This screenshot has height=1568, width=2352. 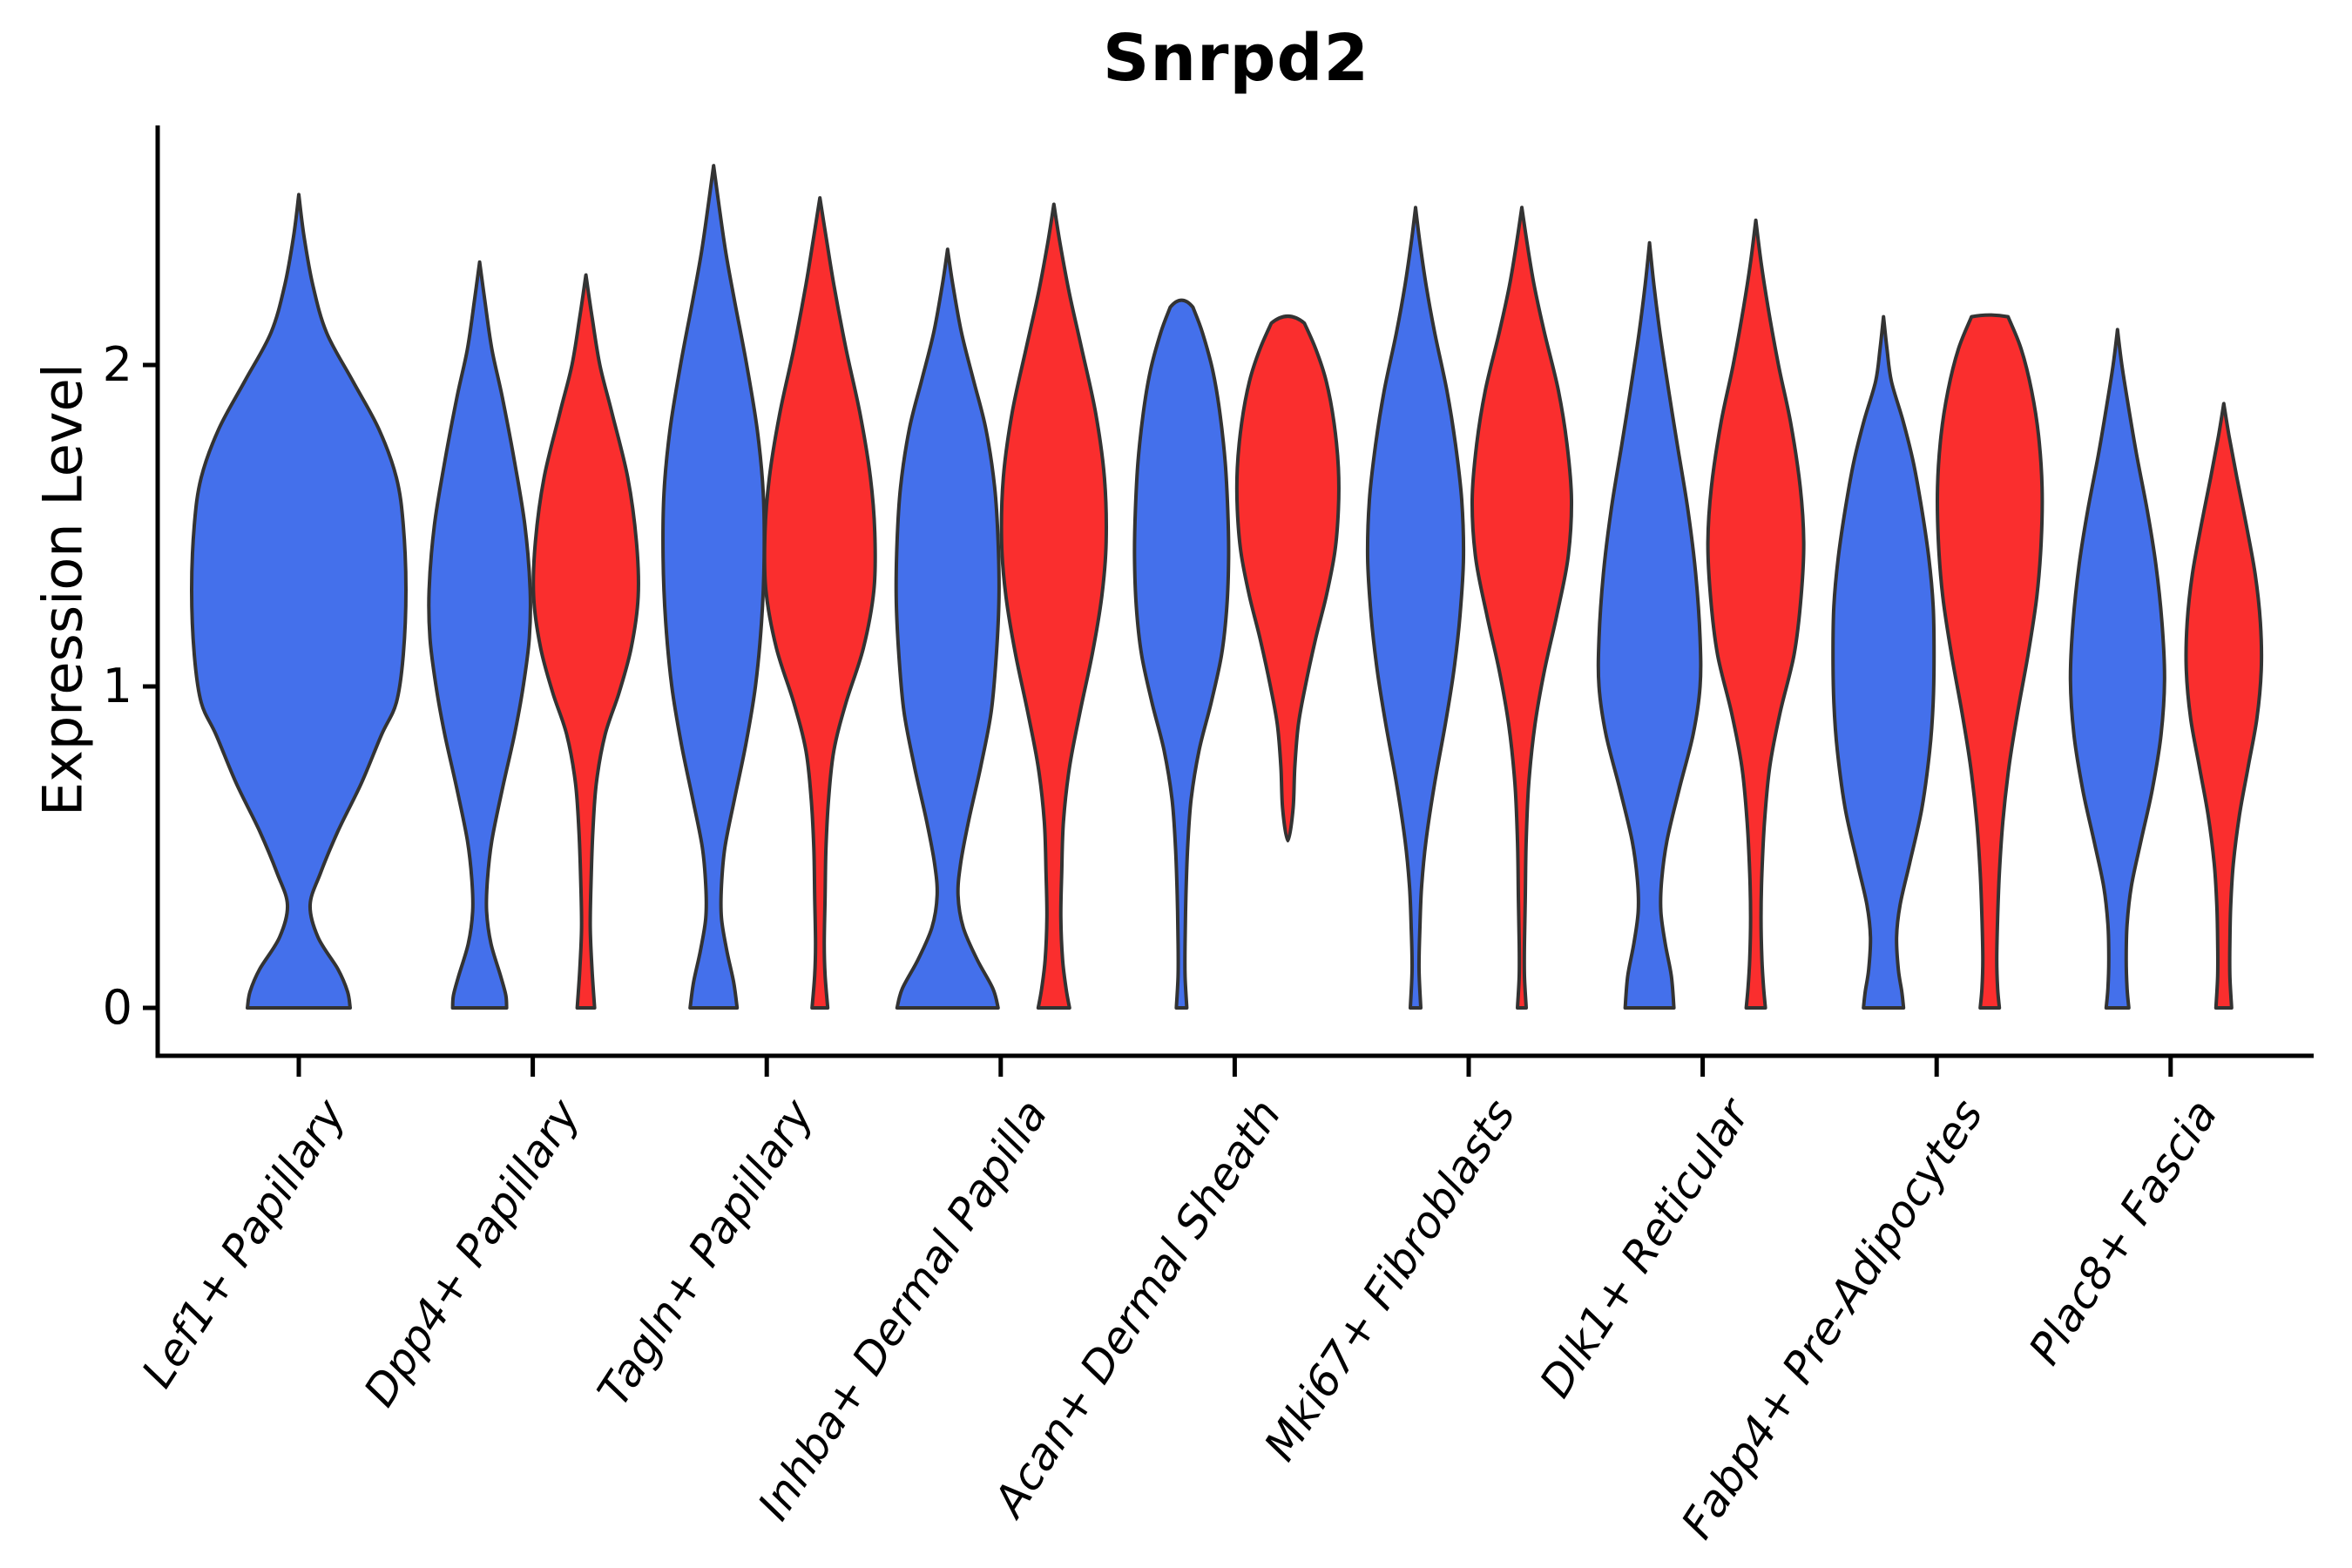 What do you see at coordinates (1287, 578) in the screenshot?
I see `violin-acan-dermal-sheath-red` at bounding box center [1287, 578].